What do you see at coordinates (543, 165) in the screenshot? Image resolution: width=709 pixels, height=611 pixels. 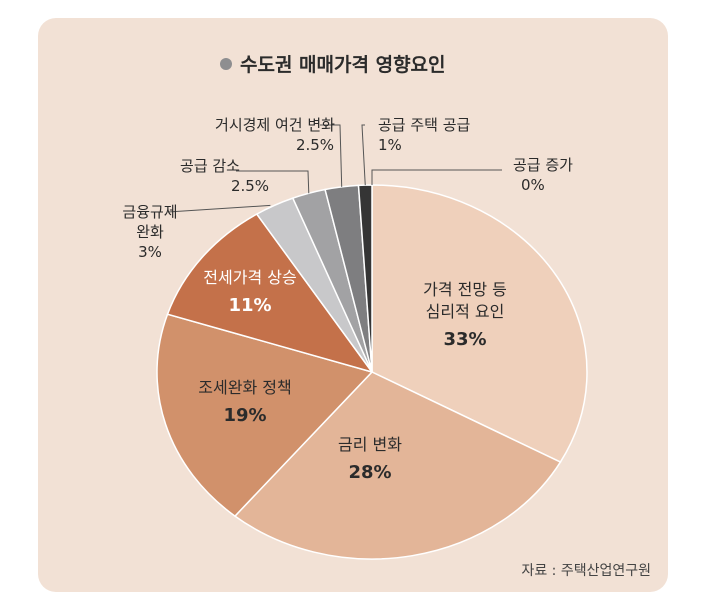 I see `slice-label-8: 공급 증가` at bounding box center [543, 165].